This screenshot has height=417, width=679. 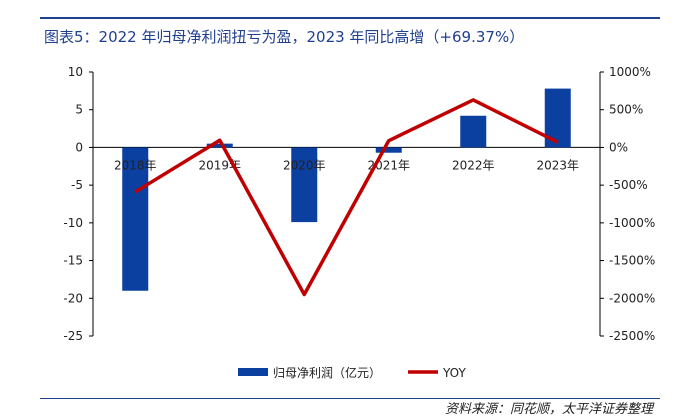 I want to click on legend-label-bar: 归母净利润（亿元）, so click(x=327, y=372).